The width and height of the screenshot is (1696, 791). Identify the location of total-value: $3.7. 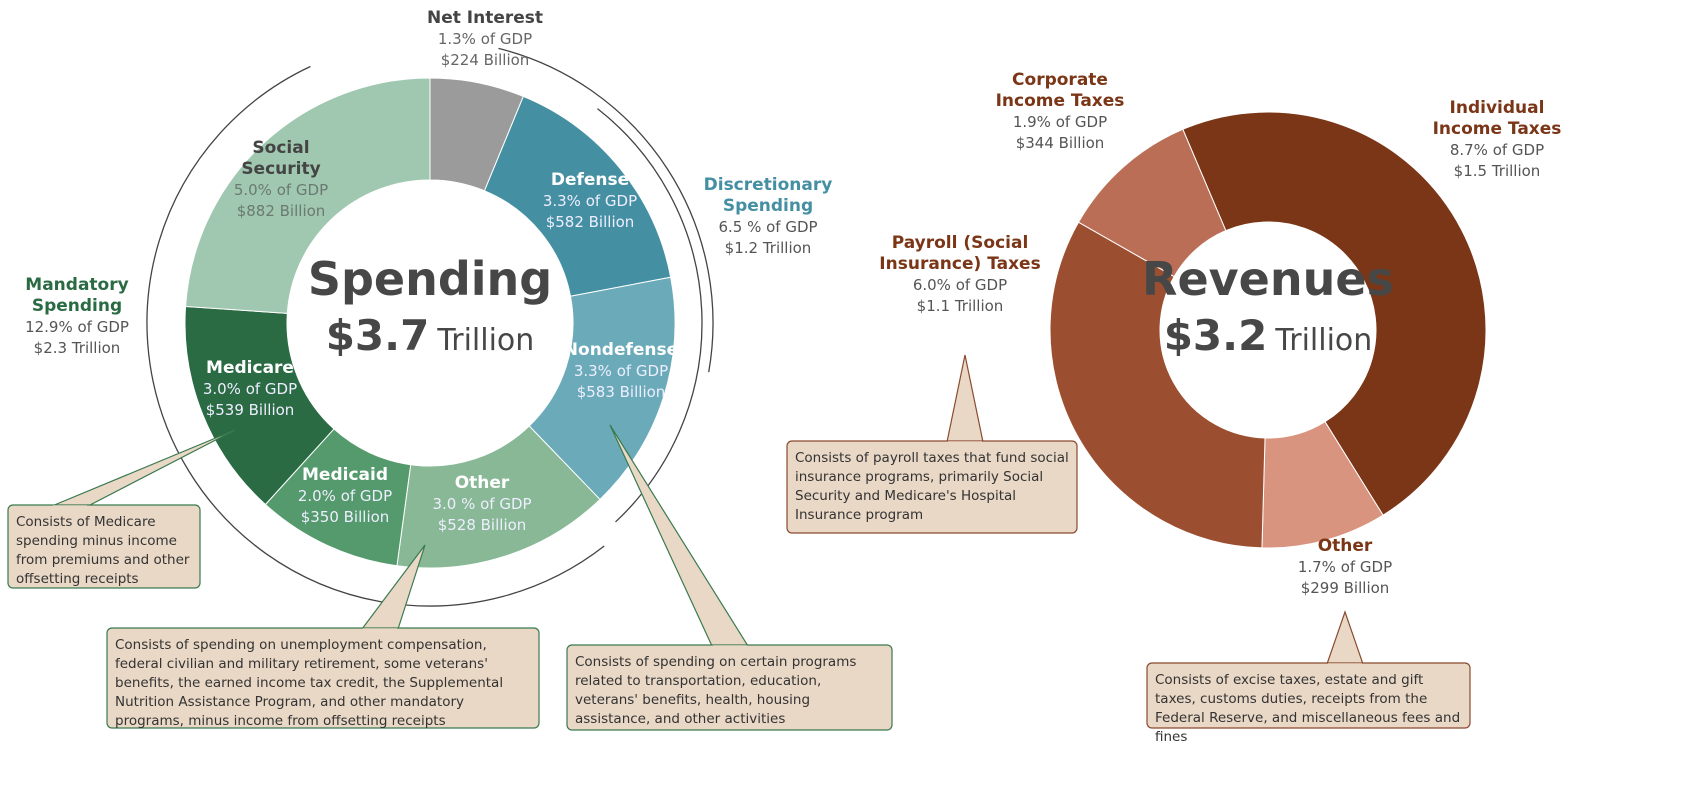
(378, 335).